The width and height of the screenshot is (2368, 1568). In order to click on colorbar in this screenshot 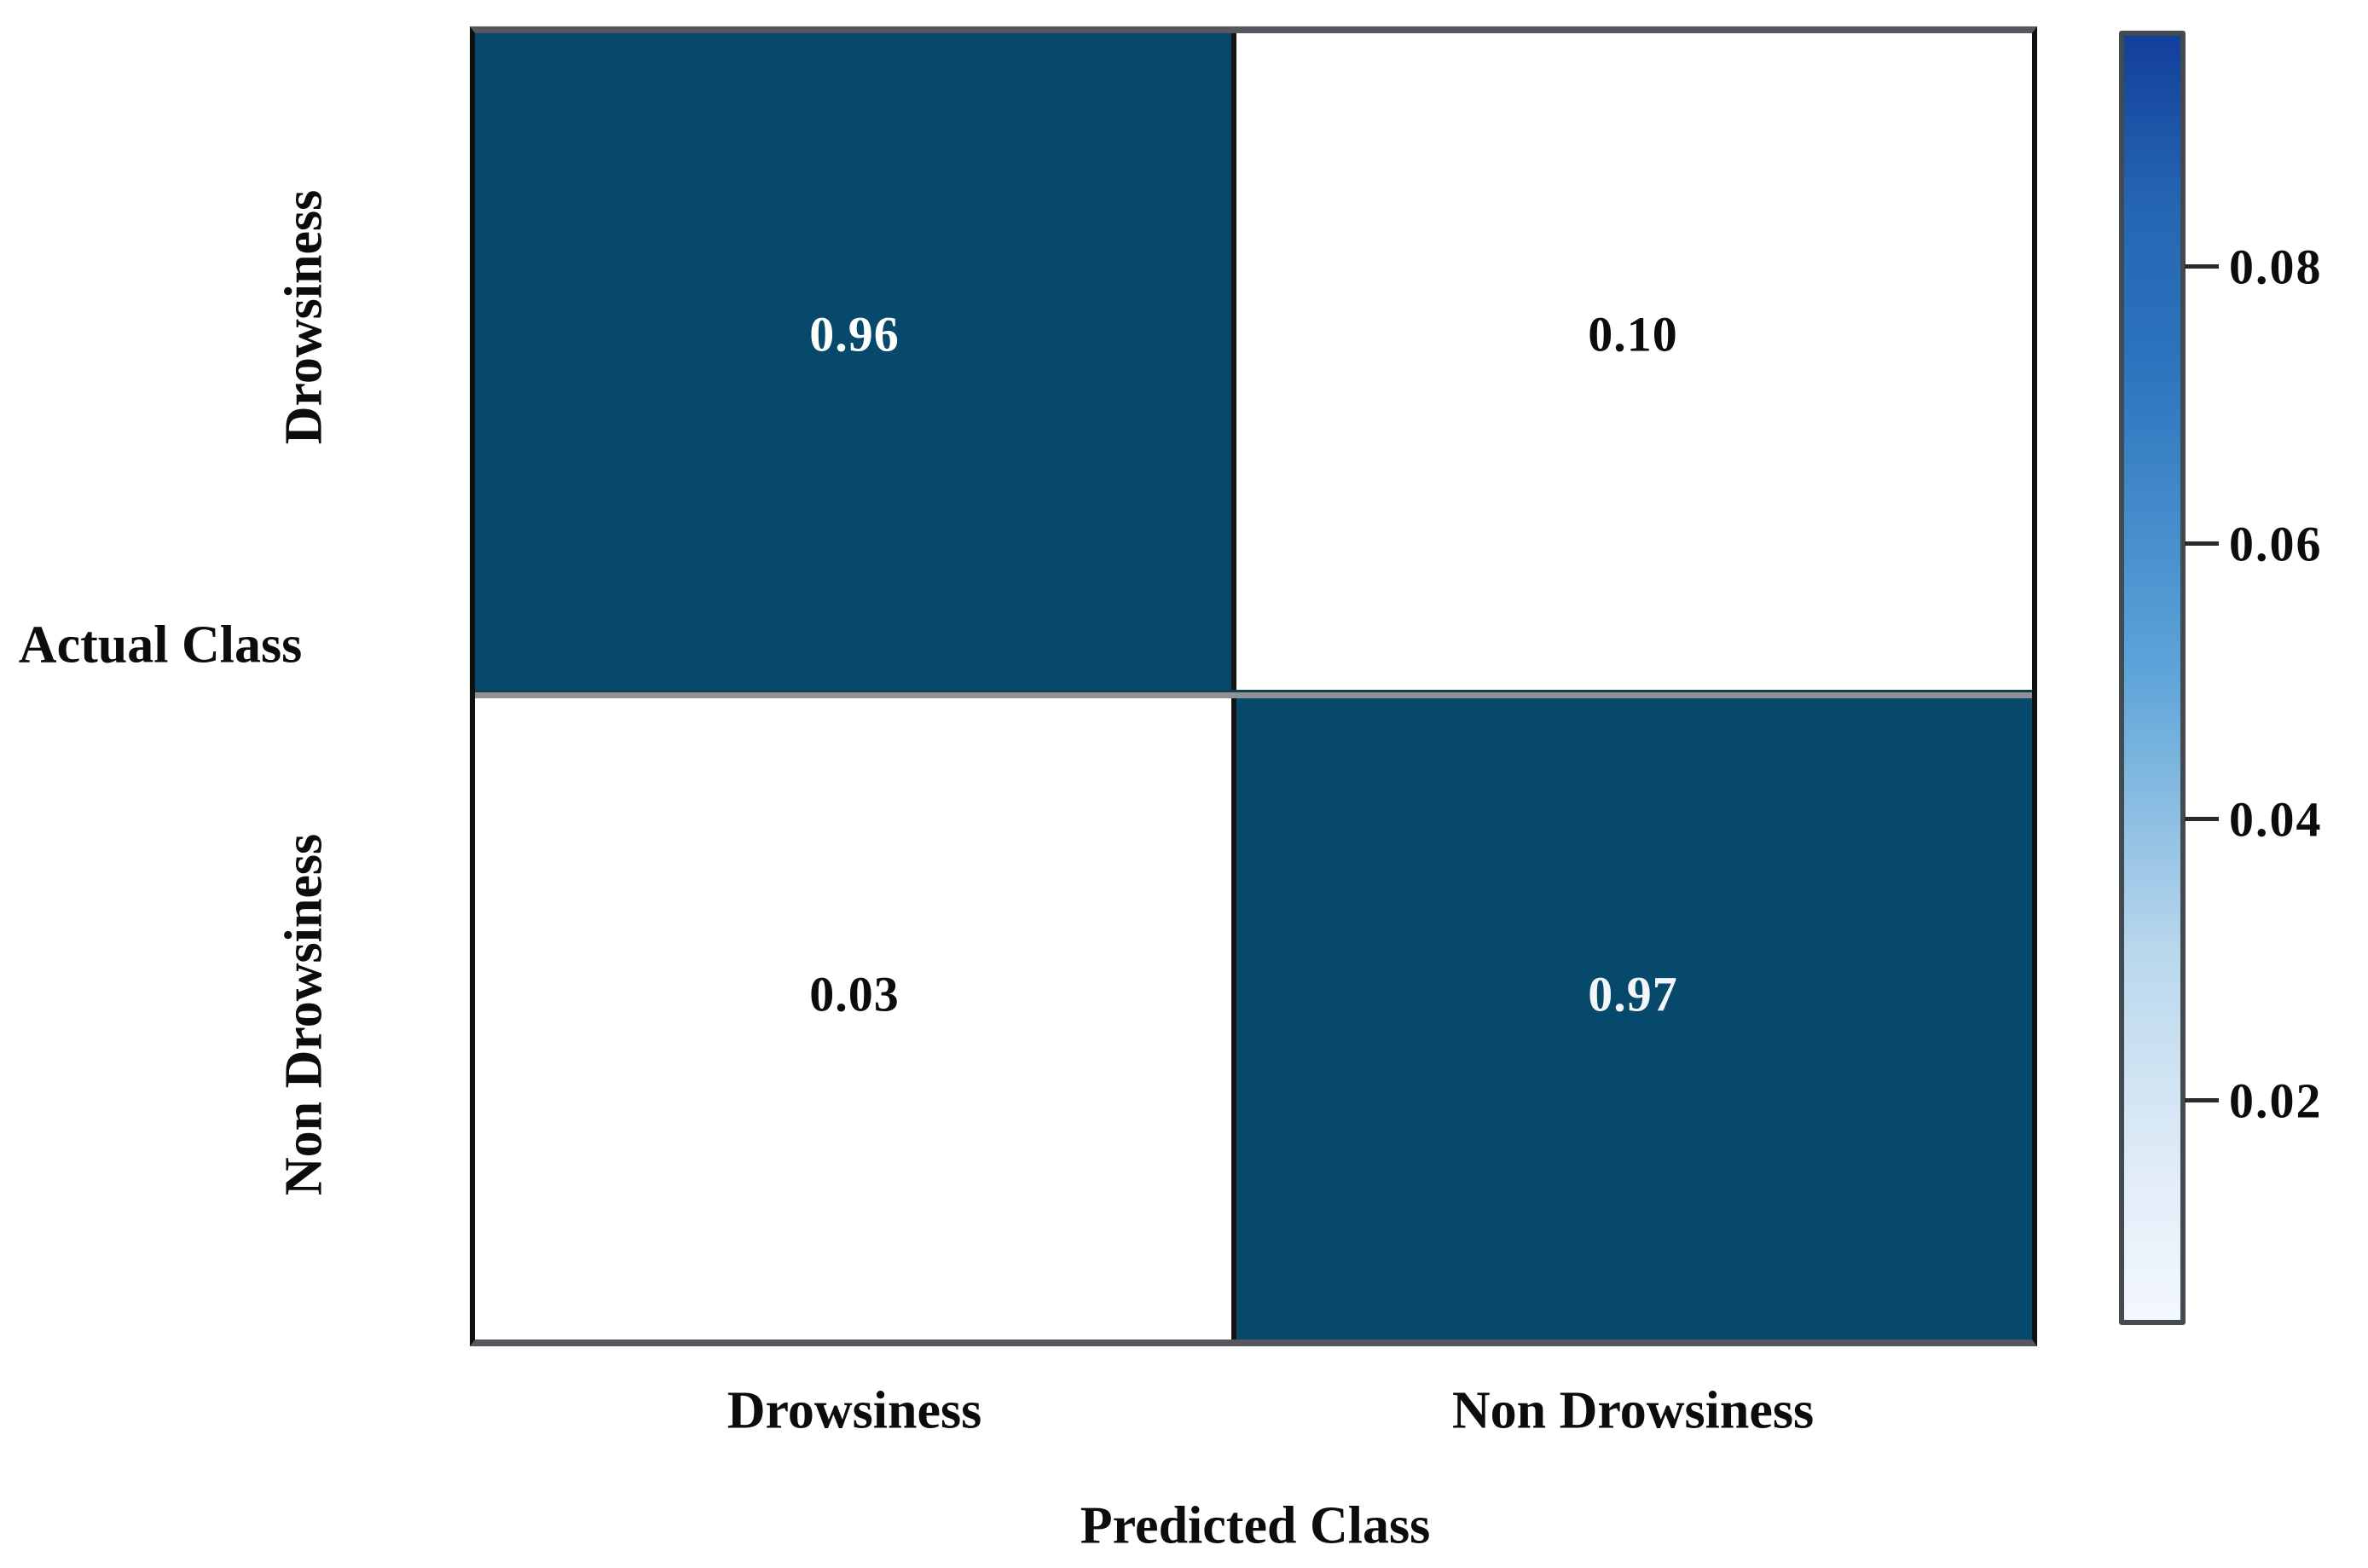, I will do `click(2152, 678)`.